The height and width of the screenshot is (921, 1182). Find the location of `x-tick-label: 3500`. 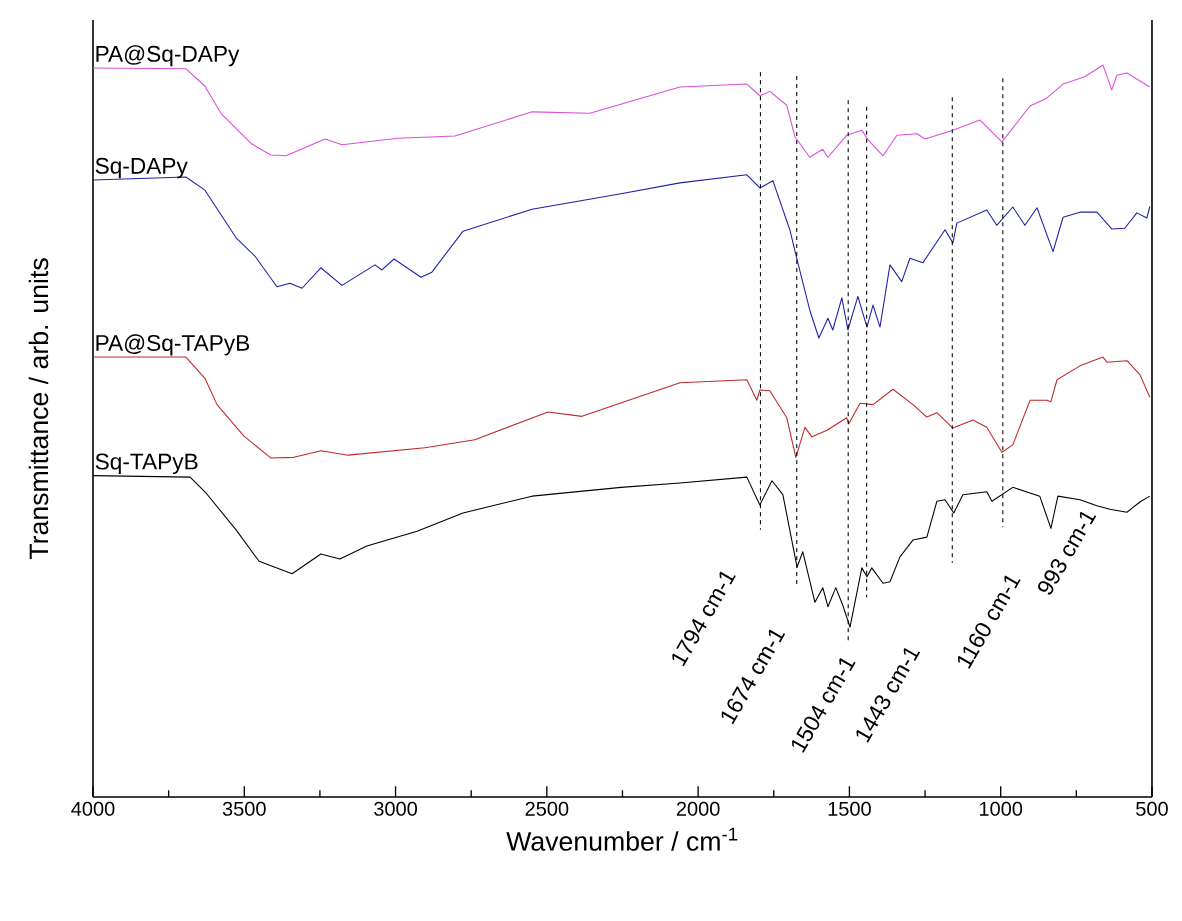

x-tick-label: 3500 is located at coordinates (244, 808).